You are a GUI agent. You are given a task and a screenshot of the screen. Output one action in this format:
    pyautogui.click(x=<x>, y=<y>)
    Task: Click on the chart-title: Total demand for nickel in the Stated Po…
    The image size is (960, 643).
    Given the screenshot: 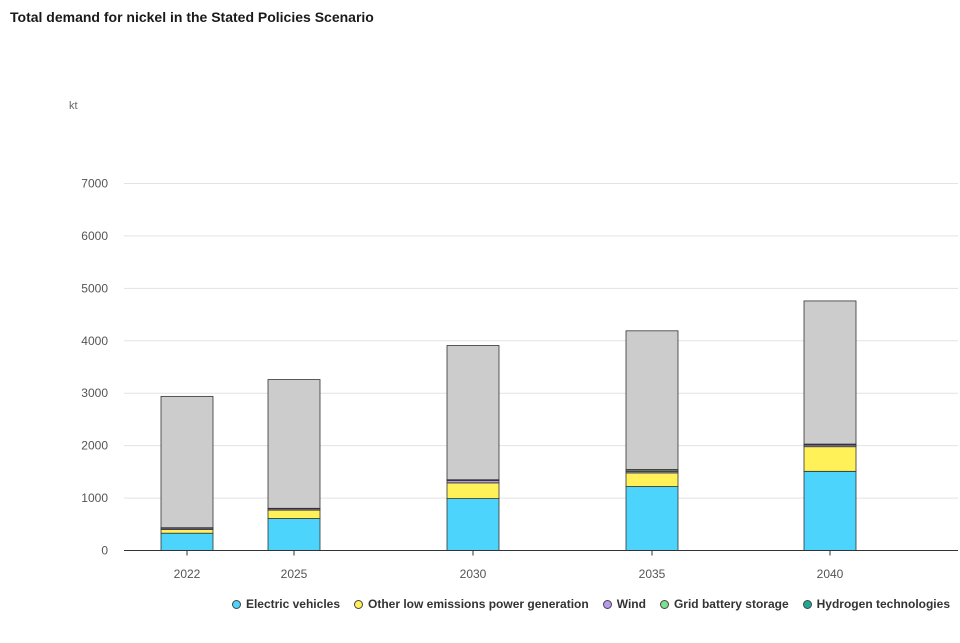 What is the action you would take?
    pyautogui.click(x=192, y=17)
    